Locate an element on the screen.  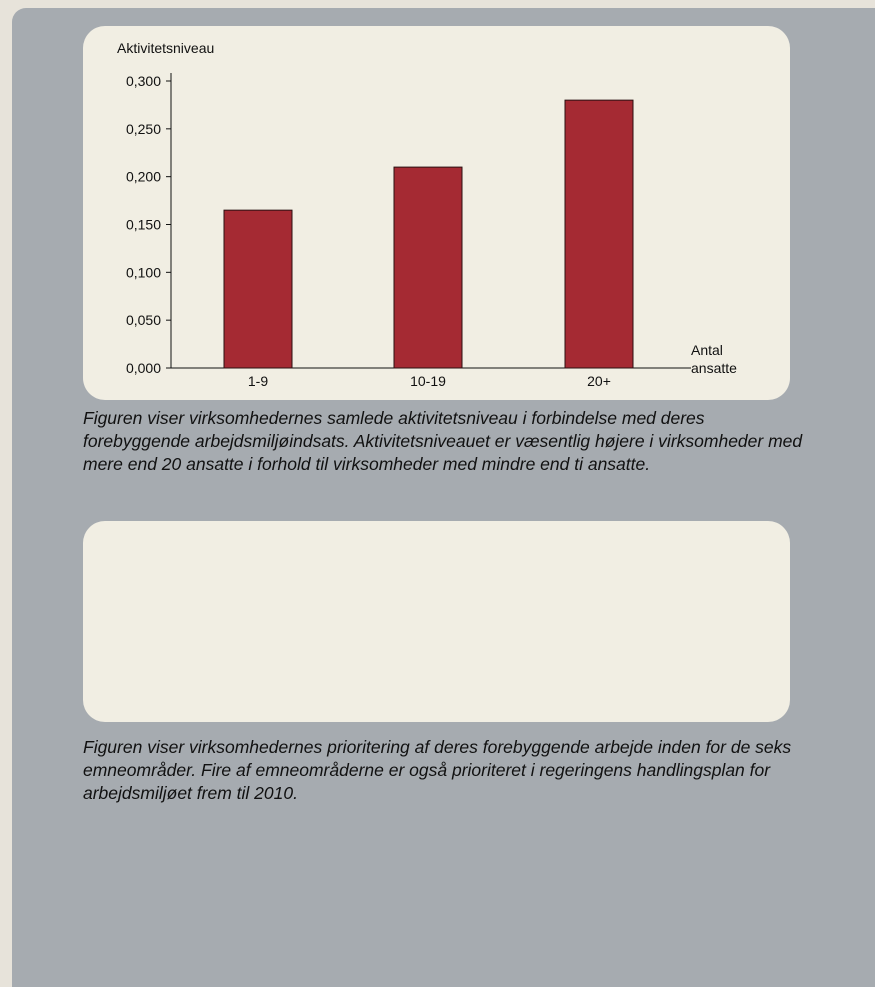
x-axis-title-line: ansatte is located at coordinates (714, 368).